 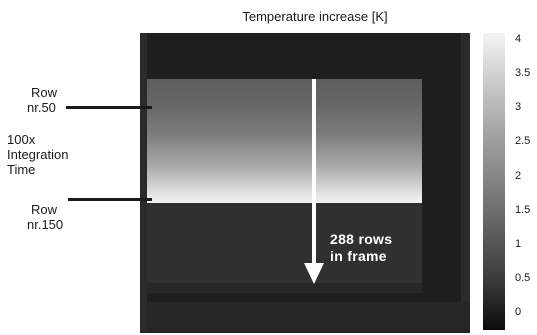 I want to click on colorbar-tick-0: 0, so click(x=518, y=312).